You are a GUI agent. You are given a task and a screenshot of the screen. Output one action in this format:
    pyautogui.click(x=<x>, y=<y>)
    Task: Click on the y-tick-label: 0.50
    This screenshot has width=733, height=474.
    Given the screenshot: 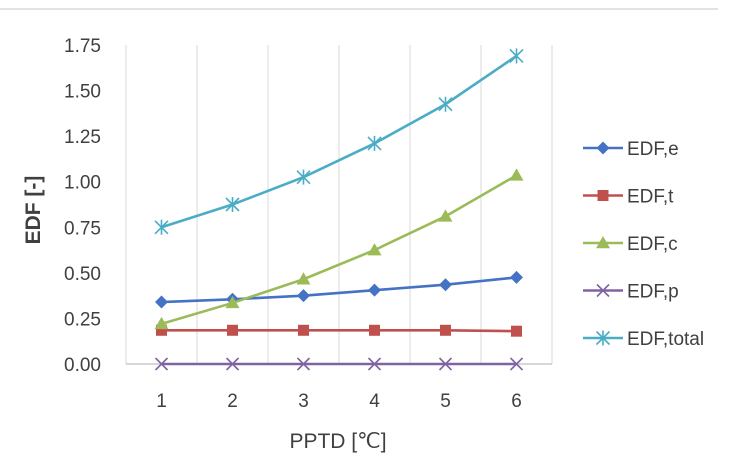 What is the action you would take?
    pyautogui.click(x=82, y=274)
    